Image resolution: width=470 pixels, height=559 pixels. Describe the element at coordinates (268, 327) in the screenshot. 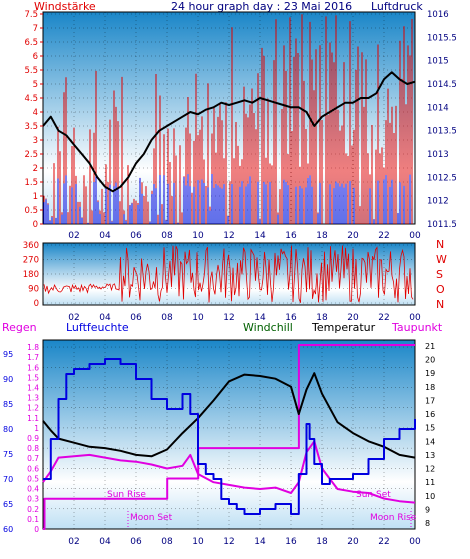

I see `windchill-label: Windchill` at that location.